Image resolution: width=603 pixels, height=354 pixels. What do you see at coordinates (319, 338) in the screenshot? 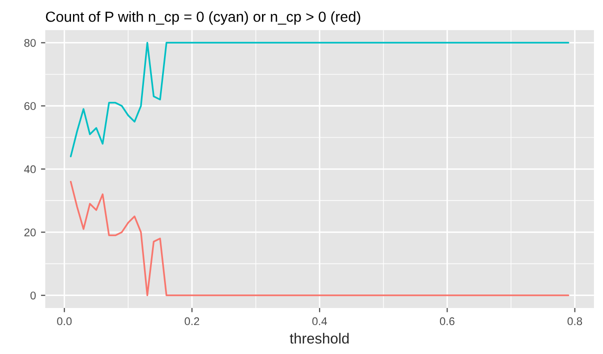
I see `x-axis-title: threshold` at bounding box center [319, 338].